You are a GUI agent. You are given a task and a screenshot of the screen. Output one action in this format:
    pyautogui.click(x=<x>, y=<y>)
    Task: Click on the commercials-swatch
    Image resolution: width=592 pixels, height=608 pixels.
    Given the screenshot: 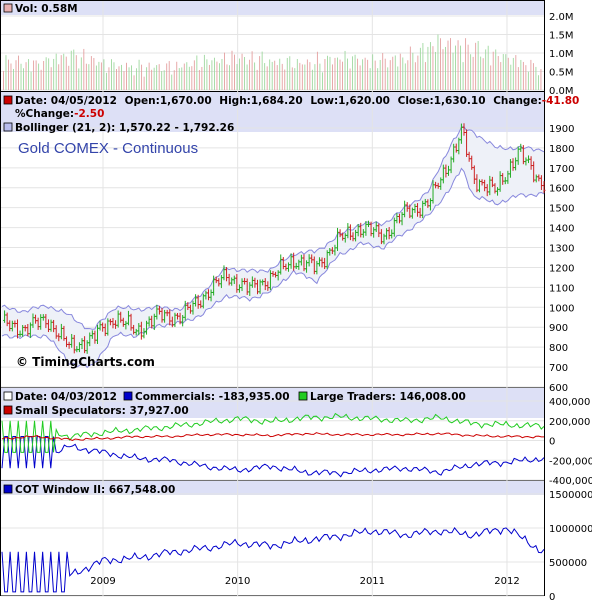 What is the action you would take?
    pyautogui.click(x=128, y=396)
    